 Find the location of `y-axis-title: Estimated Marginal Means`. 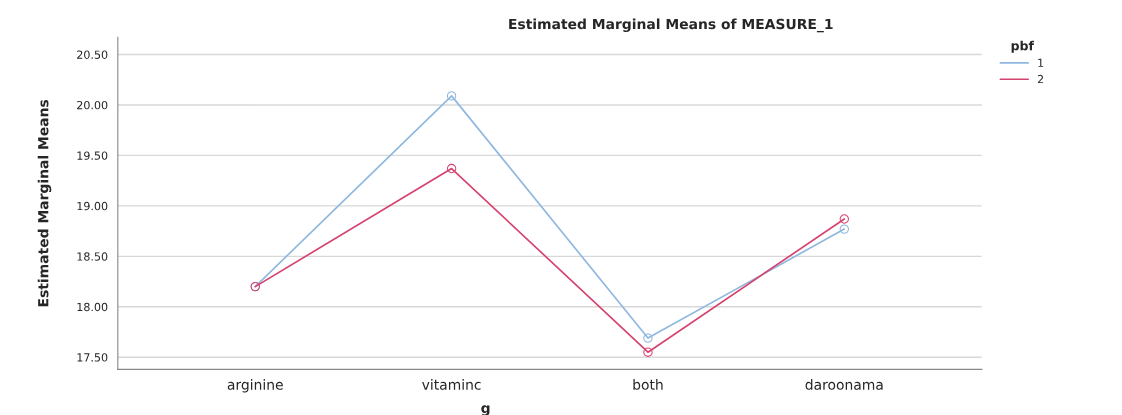

y-axis-title: Estimated Marginal Means is located at coordinates (44, 203).